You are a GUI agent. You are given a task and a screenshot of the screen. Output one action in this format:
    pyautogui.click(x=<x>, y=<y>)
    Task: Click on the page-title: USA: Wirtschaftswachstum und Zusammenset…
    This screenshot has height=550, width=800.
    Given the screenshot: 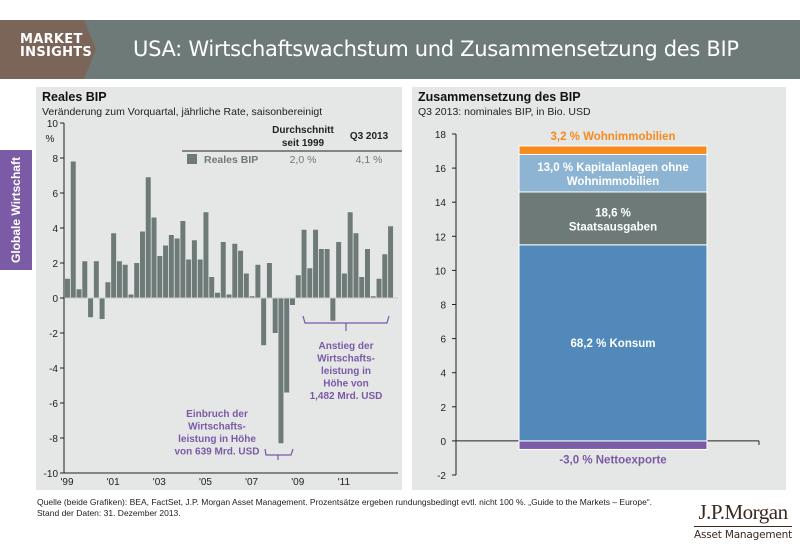 What is the action you would take?
    pyautogui.click(x=436, y=49)
    